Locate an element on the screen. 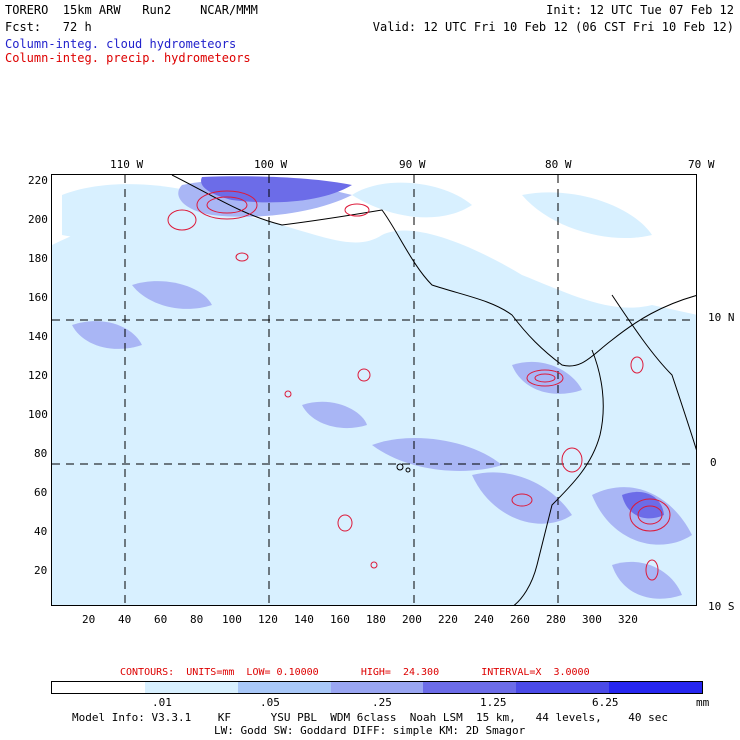 Image resolution: width=740 pixels, height=740 pixels. color-bar-unit: mm is located at coordinates (703, 702).